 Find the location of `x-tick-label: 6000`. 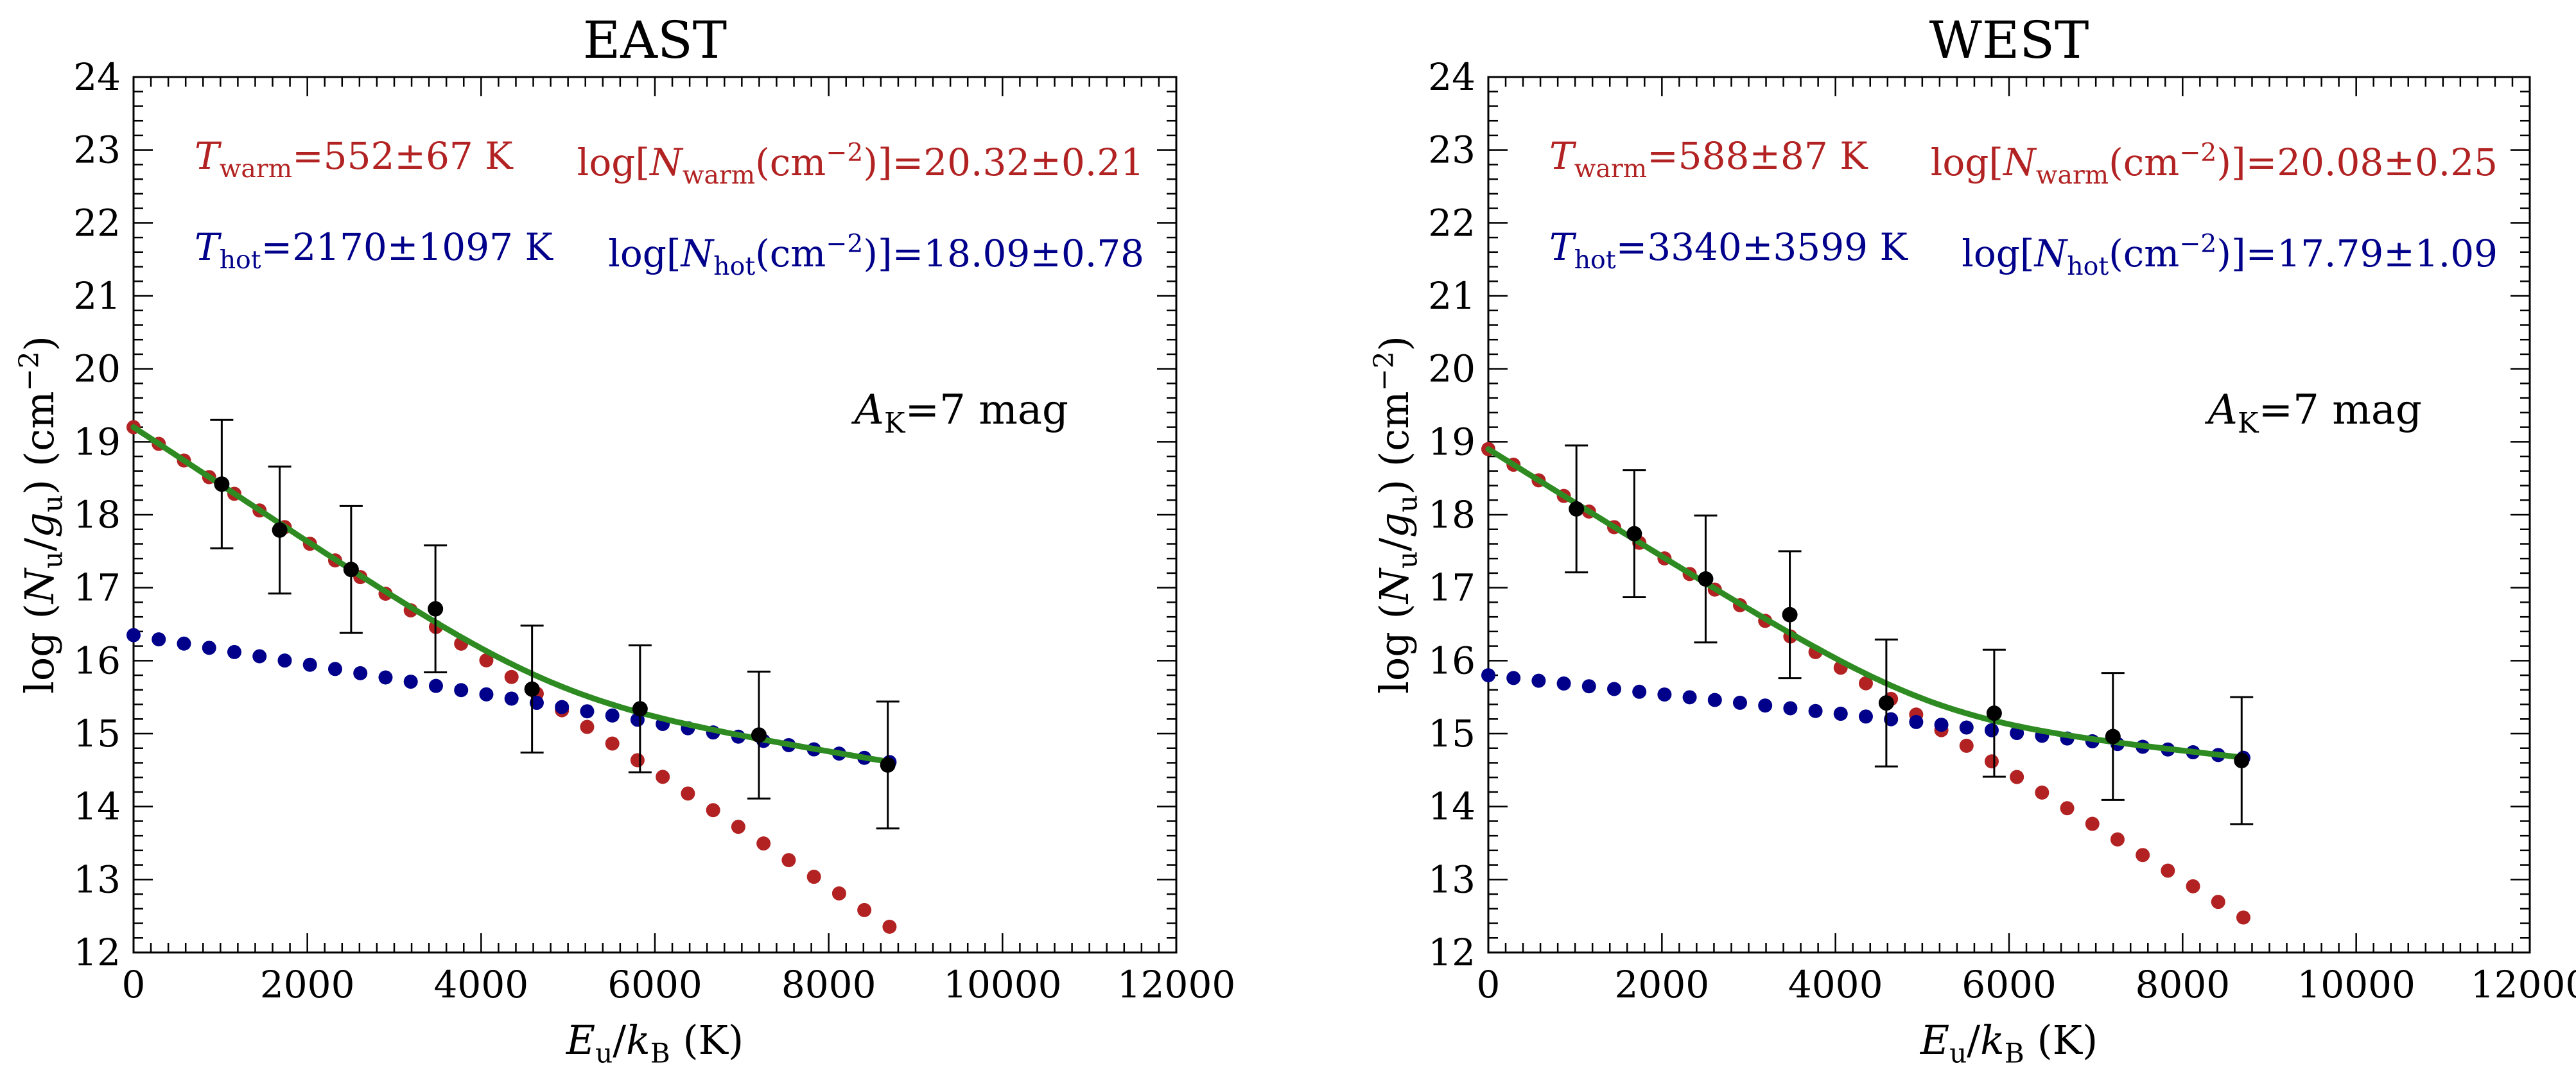

x-tick-label: 6000 is located at coordinates (2009, 984).